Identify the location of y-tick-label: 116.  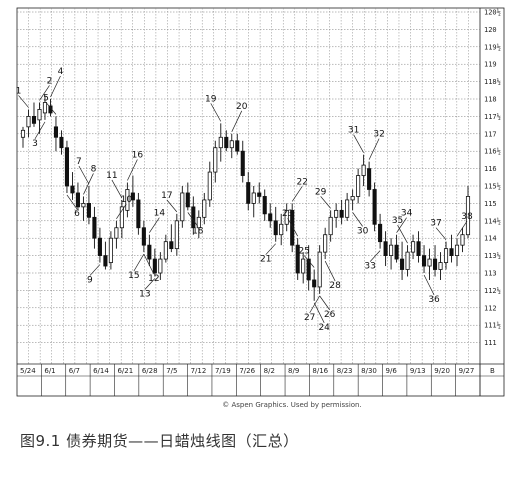
(490, 169).